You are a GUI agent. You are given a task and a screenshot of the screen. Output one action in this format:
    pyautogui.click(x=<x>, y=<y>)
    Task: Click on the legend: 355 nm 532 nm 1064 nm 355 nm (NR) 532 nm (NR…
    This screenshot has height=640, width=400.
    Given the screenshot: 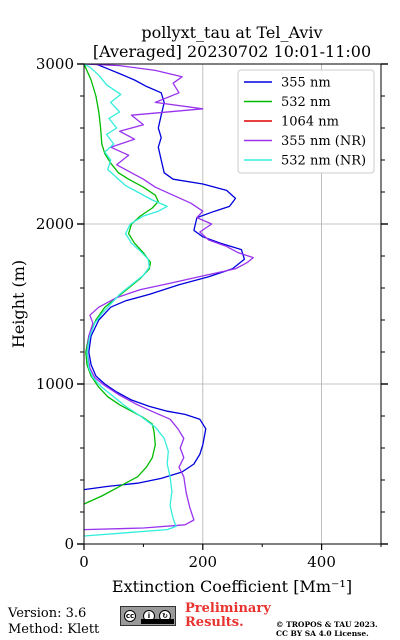 What is the action you would take?
    pyautogui.click(x=306, y=121)
    